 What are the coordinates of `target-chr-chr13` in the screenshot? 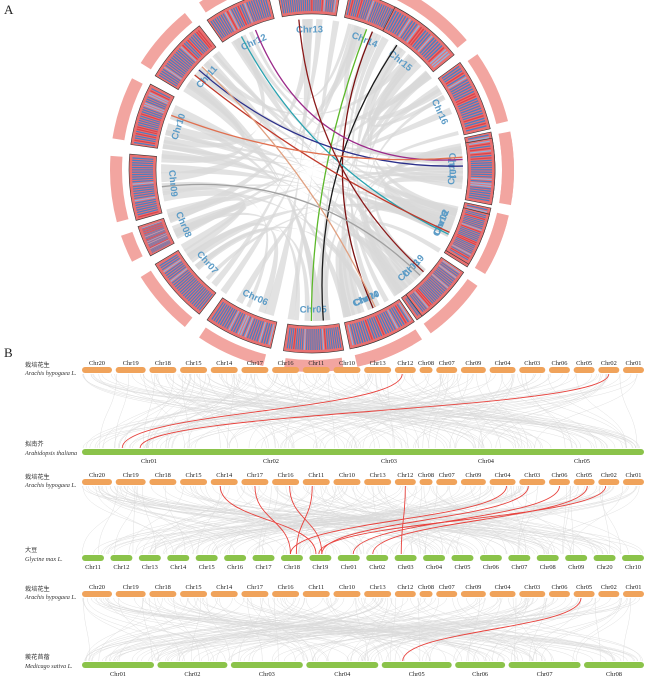 It's located at (149, 558).